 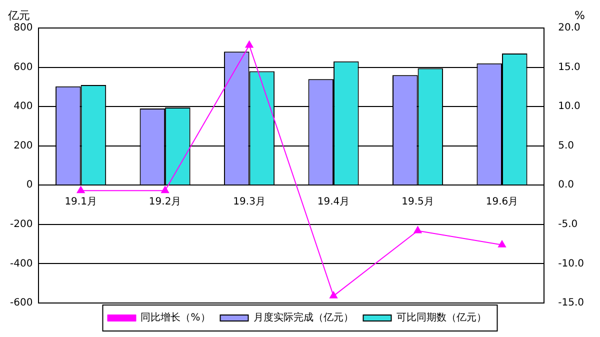 I want to click on y2-tick-label: 10.0, so click(x=569, y=106).